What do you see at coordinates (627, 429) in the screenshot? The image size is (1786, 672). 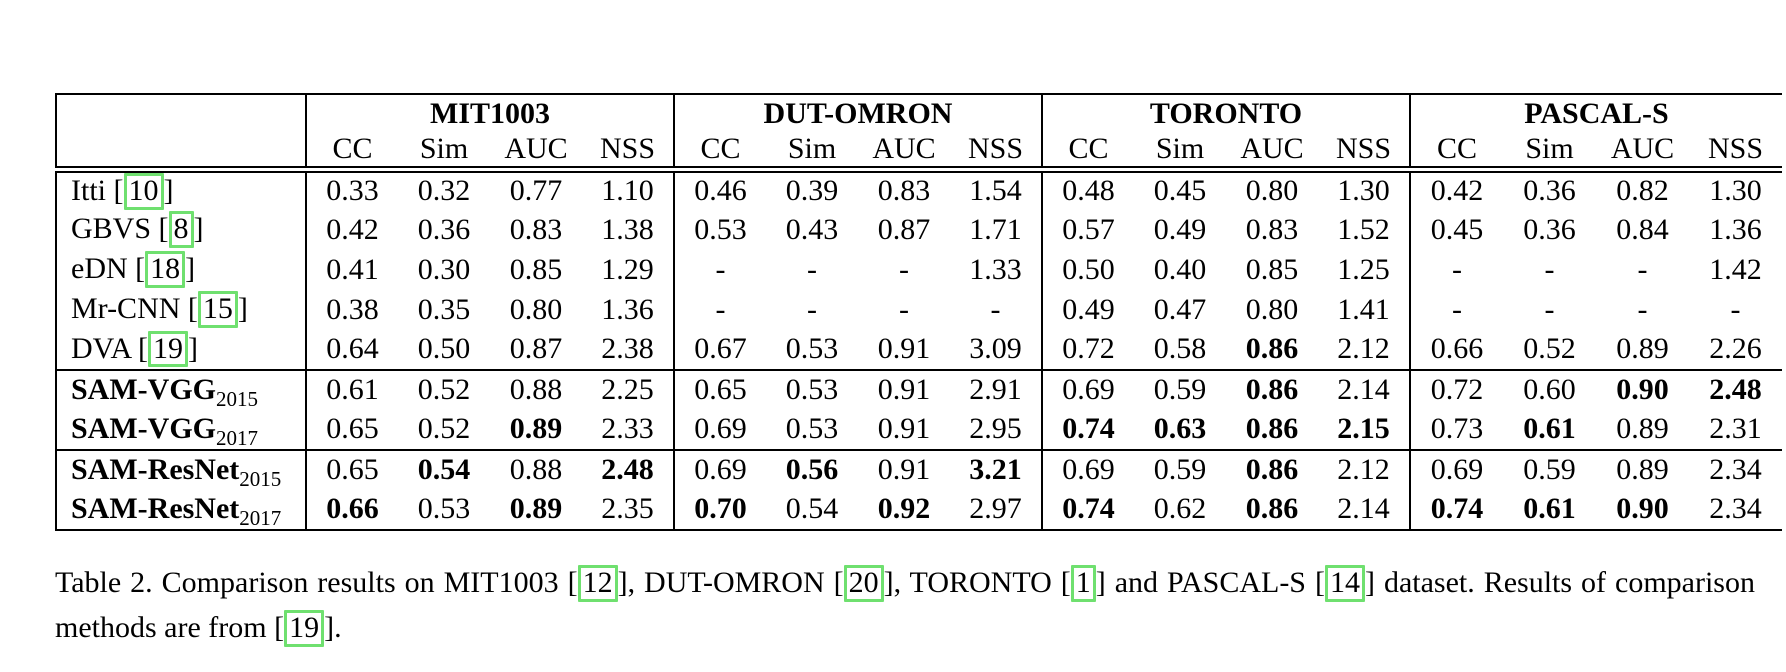 I see `metric-value: 2.33` at bounding box center [627, 429].